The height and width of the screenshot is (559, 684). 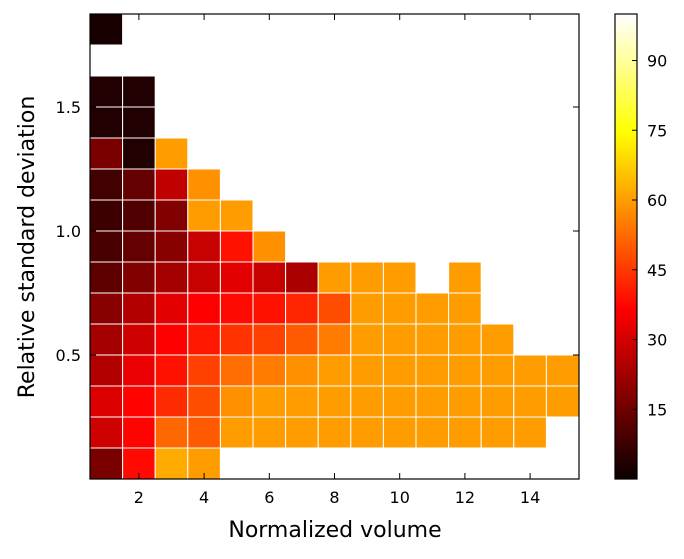 I want to click on y-tick-label: 1.5, so click(x=68, y=107).